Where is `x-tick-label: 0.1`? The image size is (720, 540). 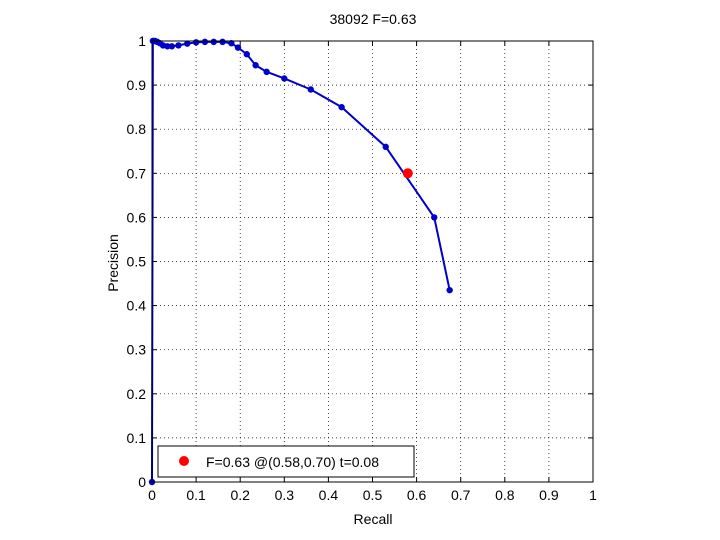
x-tick-label: 0.1 is located at coordinates (196, 495).